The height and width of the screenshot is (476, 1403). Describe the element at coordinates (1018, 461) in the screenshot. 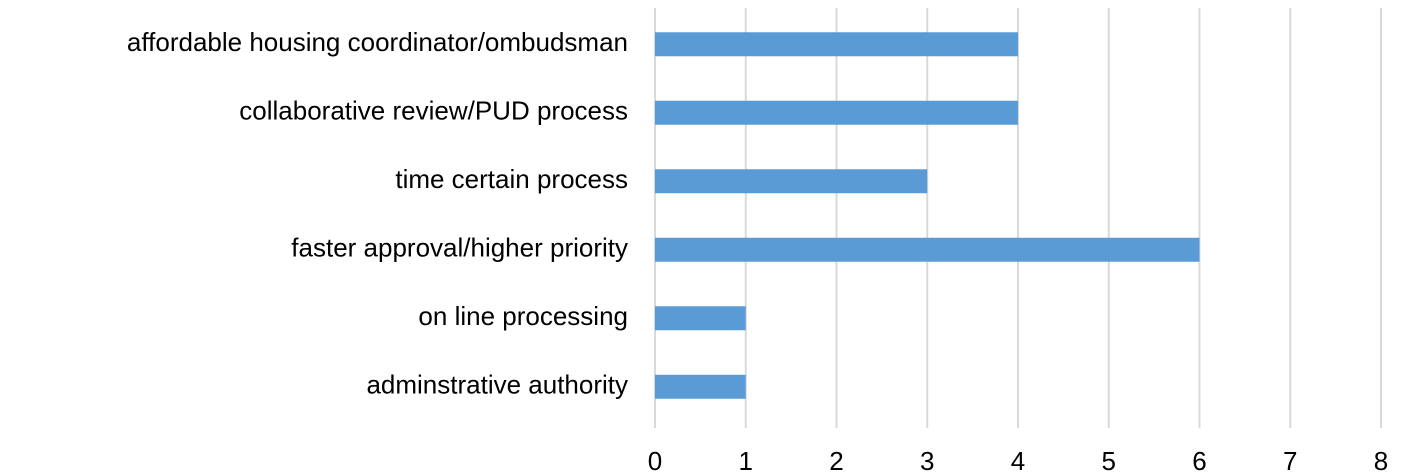

I see `x-tick-label: 4` at that location.